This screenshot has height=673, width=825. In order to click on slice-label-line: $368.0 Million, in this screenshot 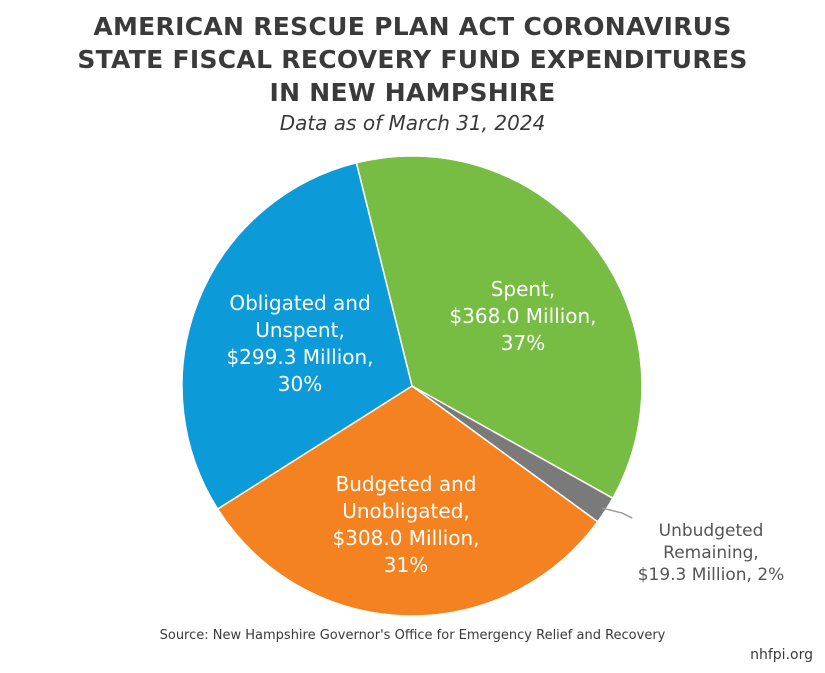, I will do `click(522, 316)`.